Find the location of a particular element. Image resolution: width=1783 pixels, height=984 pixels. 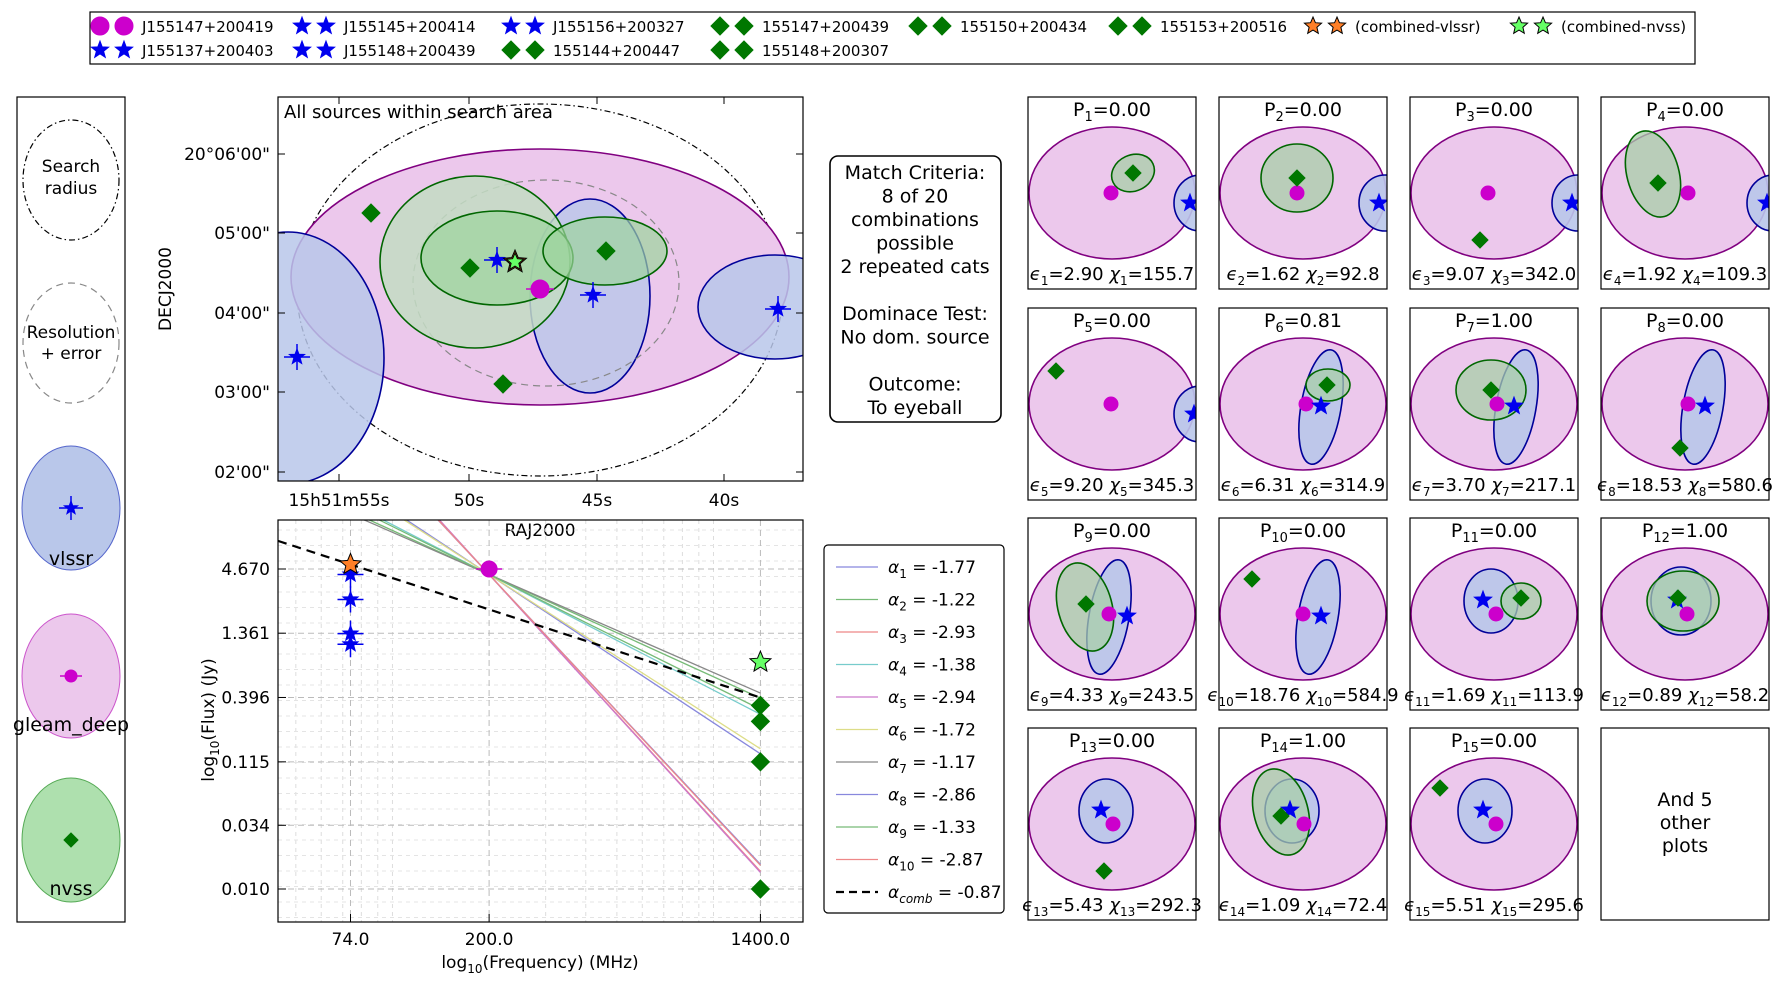

combination-panel-6: P6=0.81 ϵ6=6.31 χ6=314.9 is located at coordinates (1303, 404).